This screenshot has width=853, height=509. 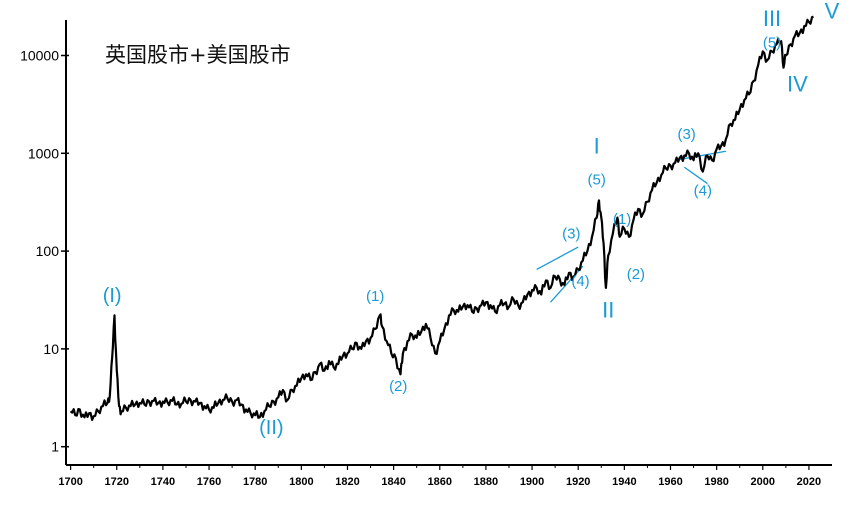 What do you see at coordinates (198, 55) in the screenshot?
I see `chart-title: 英国股市+美国股市` at bounding box center [198, 55].